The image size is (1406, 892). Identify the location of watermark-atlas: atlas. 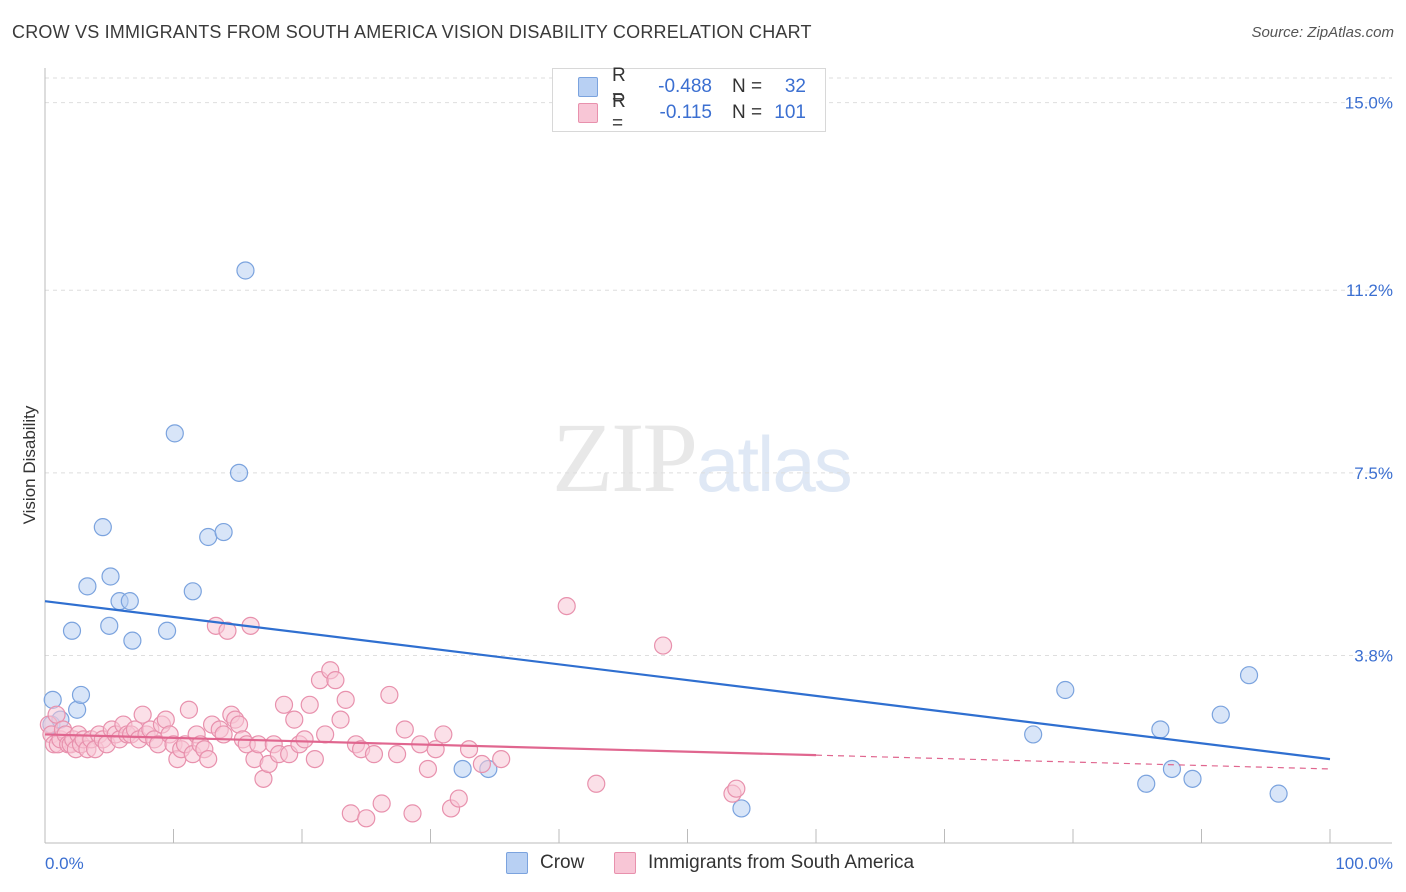
(774, 464).